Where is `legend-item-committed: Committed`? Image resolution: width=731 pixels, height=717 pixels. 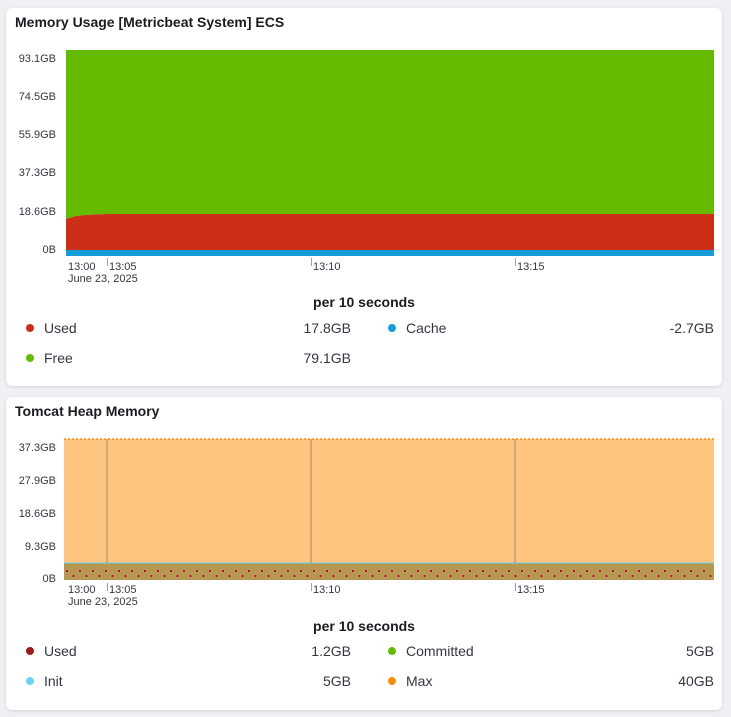 legend-item-committed: Committed is located at coordinates (431, 651).